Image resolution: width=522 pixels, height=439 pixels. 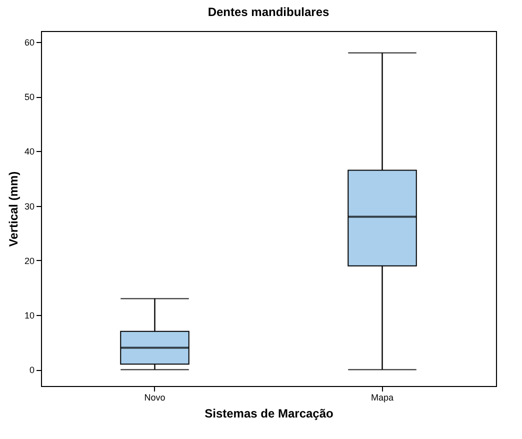 I want to click on y-tick-label: 20, so click(x=29, y=261).